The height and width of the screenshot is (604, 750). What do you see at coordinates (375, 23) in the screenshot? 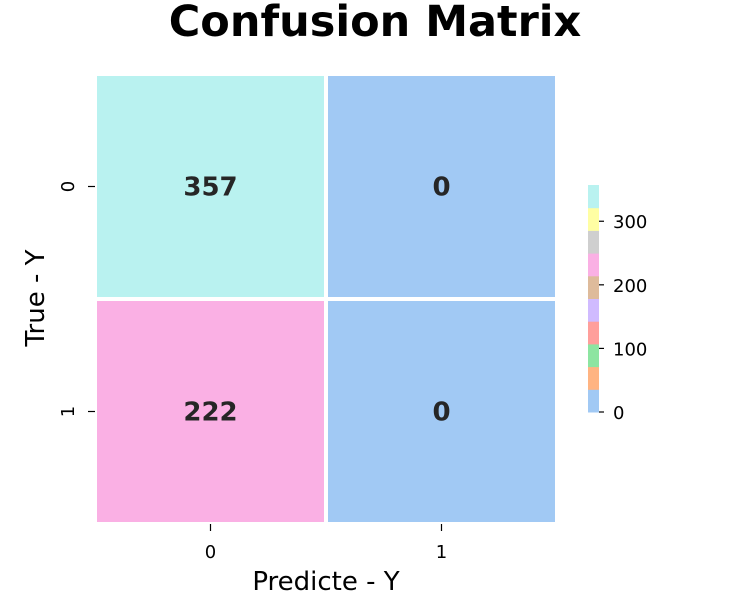
I see `chart-title: Confusion Matrix` at bounding box center [375, 23].